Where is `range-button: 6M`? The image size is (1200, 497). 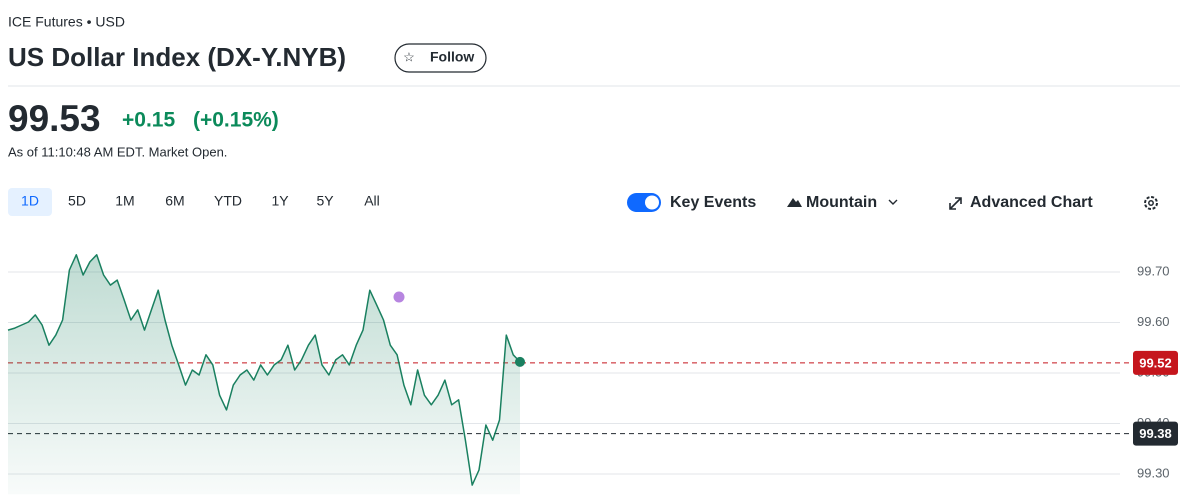
range-button: 6M is located at coordinates (174, 201).